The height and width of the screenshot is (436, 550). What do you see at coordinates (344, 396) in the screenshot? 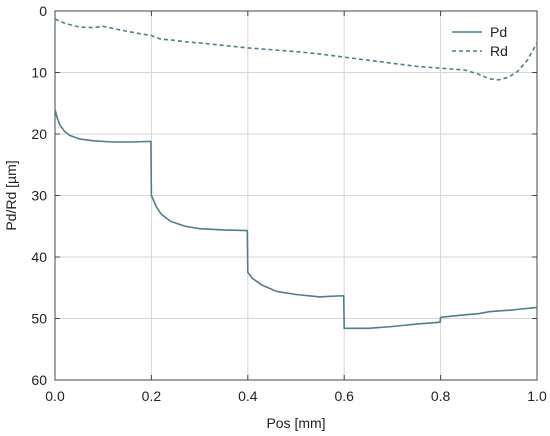
I see `x-tick-label: 0.6` at bounding box center [344, 396].